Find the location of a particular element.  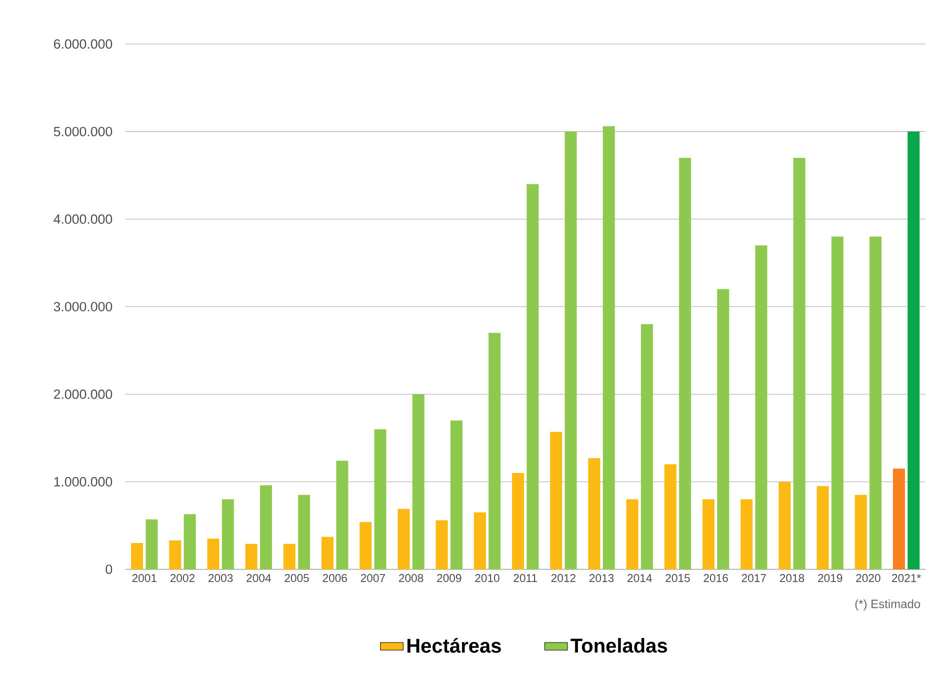

x-tick-label: 2004 is located at coordinates (258, 578).